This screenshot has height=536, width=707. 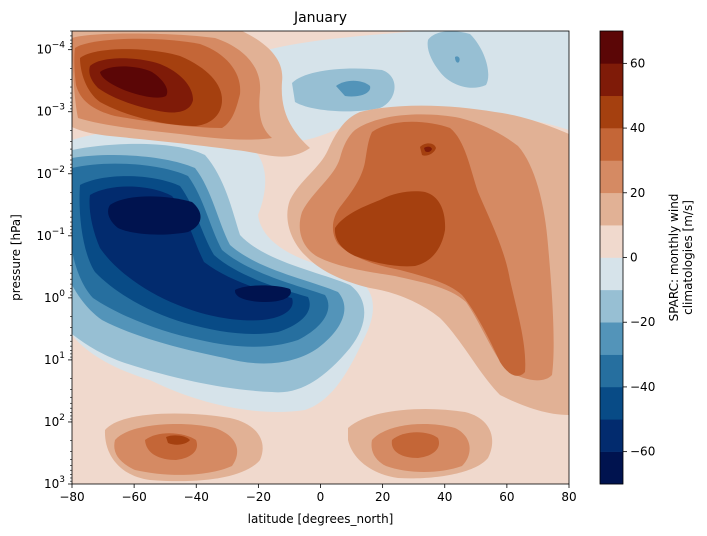 What do you see at coordinates (54, 359) in the screenshot?
I see `y-tick-label: 10¹` at bounding box center [54, 359].